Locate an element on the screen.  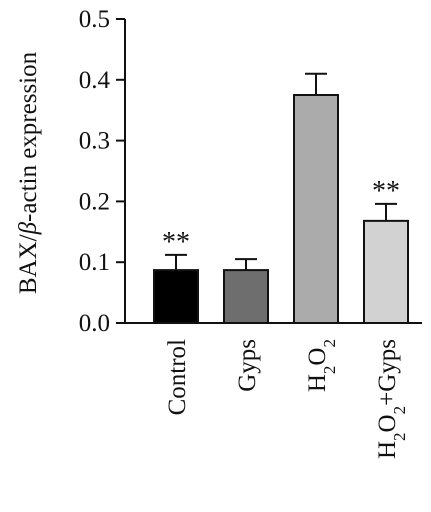
bar-h2o2-gyps is located at coordinates (386, 271).